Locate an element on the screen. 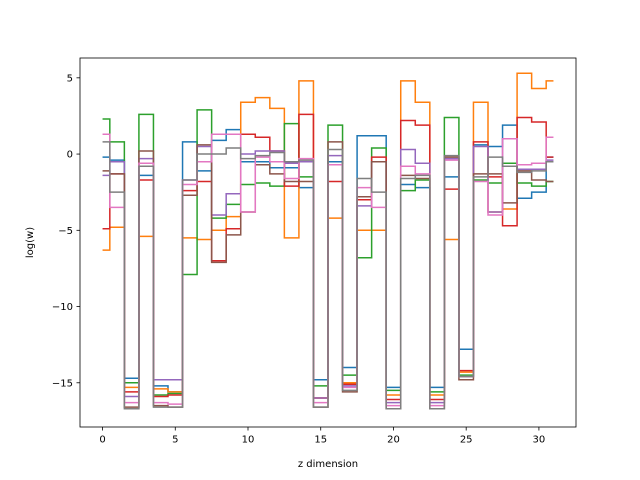 The height and width of the screenshot is (480, 640). x-tick-label: 10 is located at coordinates (248, 440).